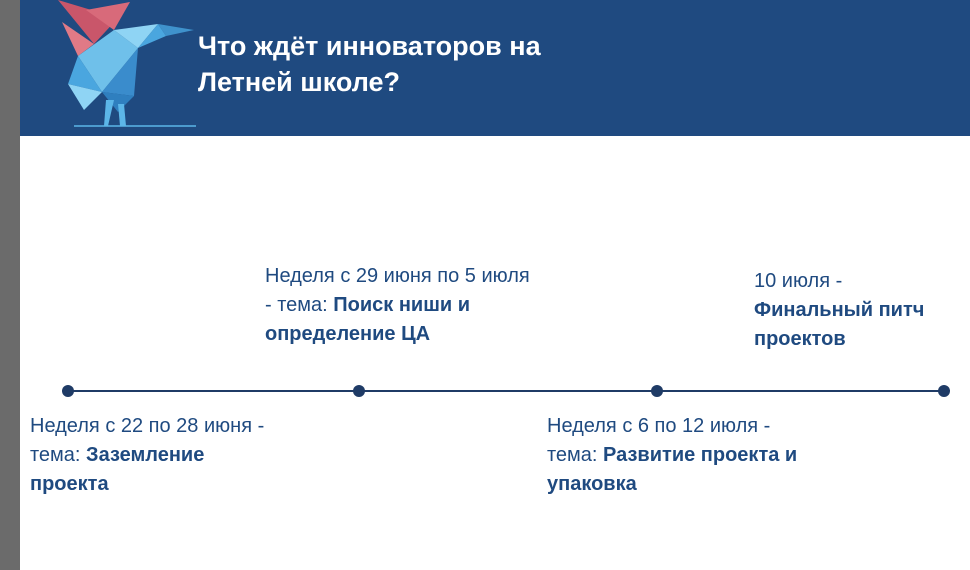 This screenshot has height=570, width=970. What do you see at coordinates (369, 64) in the screenshot?
I see `page-title: Что ждёт инноваторов на Летней школе?` at bounding box center [369, 64].